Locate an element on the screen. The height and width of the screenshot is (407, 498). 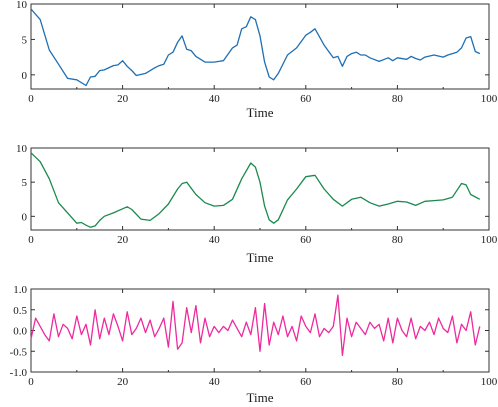
y-tick-label: -1.0 is located at coordinates (19, 373).